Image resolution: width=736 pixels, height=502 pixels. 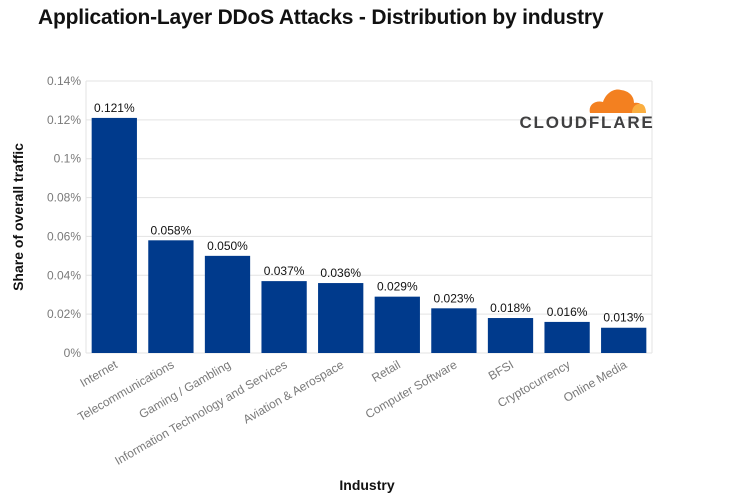 What do you see at coordinates (125, 390) in the screenshot?
I see `x-tick-label: Telecommunications` at bounding box center [125, 390].